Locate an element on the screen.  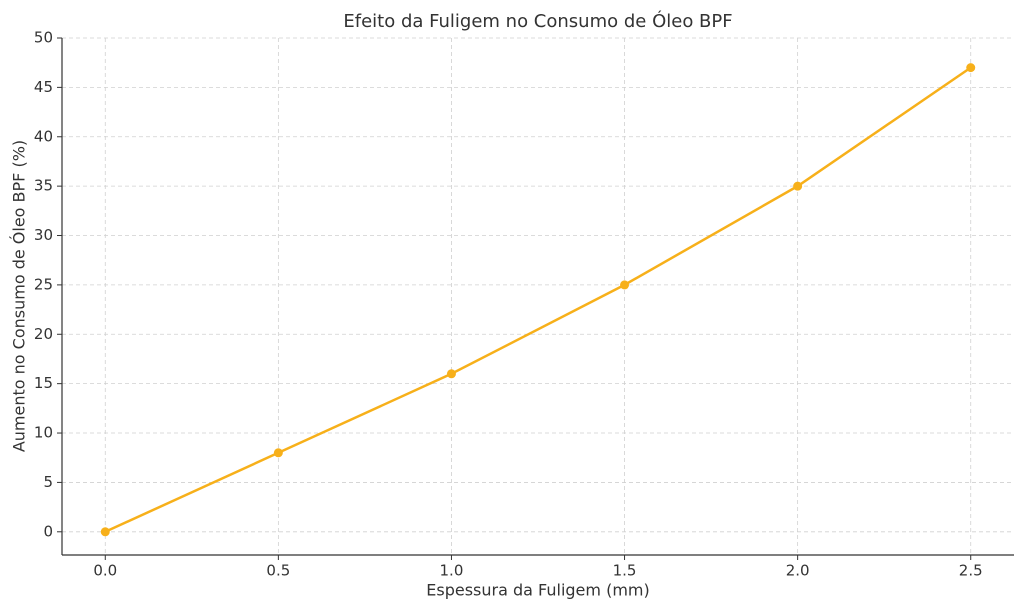
x-tick-label: 2.5 is located at coordinates (971, 571).